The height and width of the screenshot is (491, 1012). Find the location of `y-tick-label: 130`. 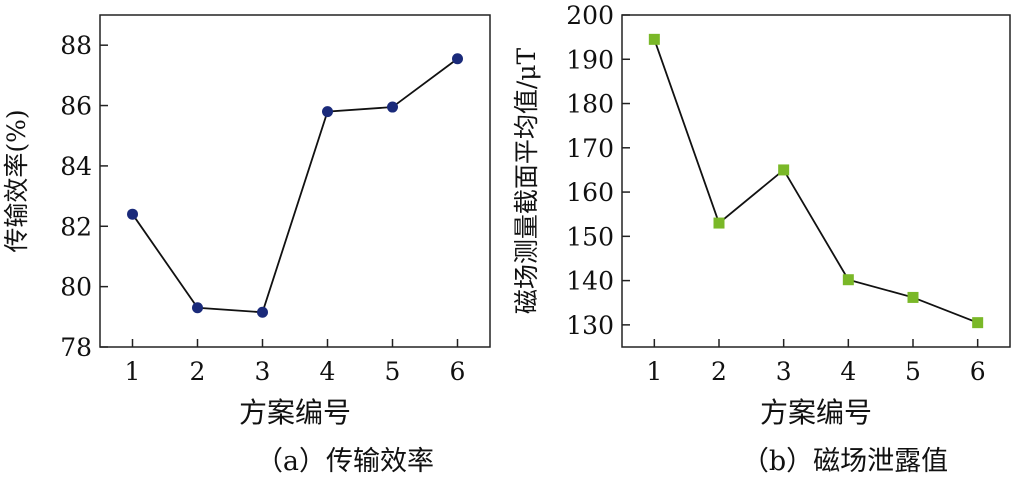

y-tick-label: 130 is located at coordinates (590, 325).